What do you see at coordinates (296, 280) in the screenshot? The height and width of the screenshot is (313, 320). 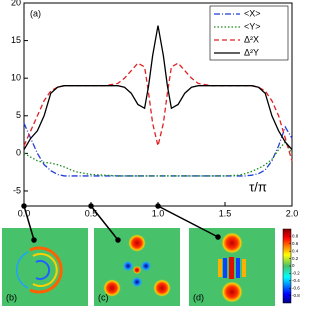 I see `colorbar-tick-label: -0.4` at bounding box center [296, 280].